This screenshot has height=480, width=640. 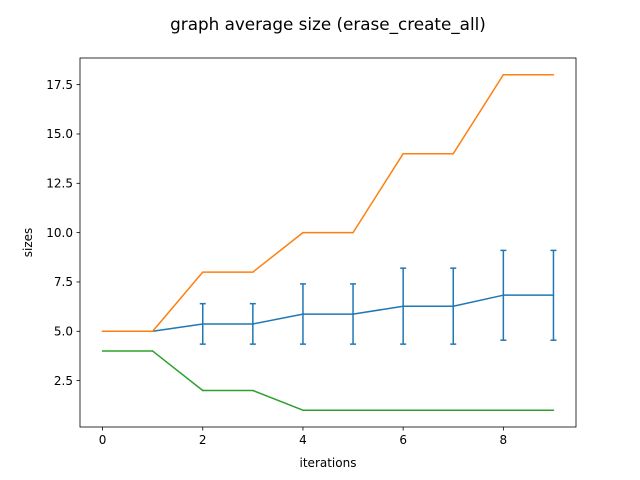 What do you see at coordinates (28, 243) in the screenshot?
I see `y-axis-label: sizes` at bounding box center [28, 243].